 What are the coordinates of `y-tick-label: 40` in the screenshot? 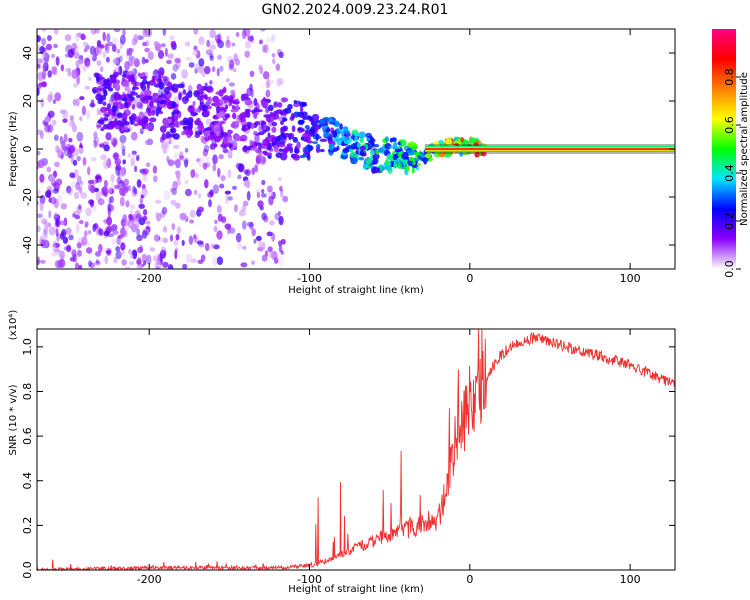 It's located at (27, 53).